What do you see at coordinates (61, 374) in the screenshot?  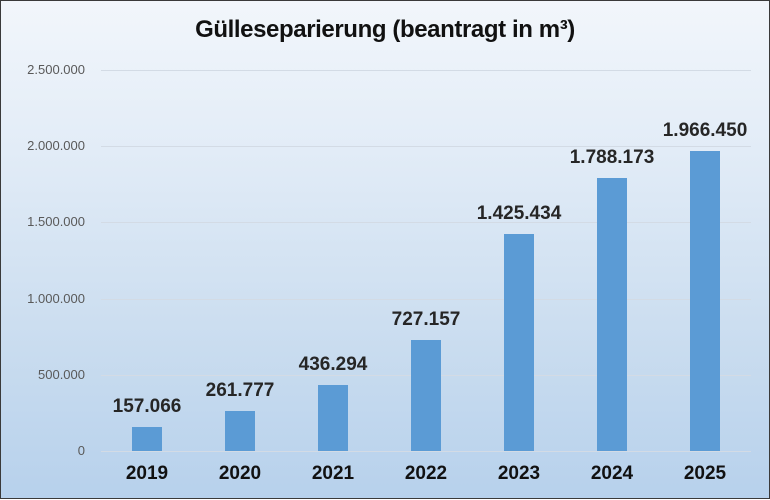 I see `y-axis-tick-label: 500.000` at bounding box center [61, 374].